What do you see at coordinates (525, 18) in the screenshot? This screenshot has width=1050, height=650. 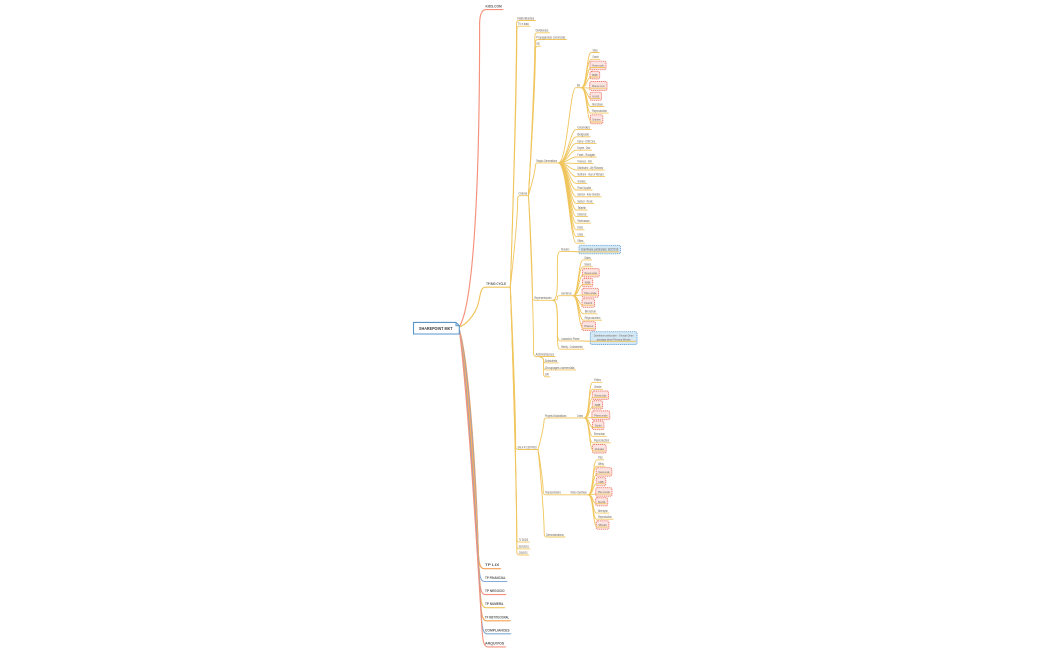 I see `svg-text: Natividades` at bounding box center [525, 18].